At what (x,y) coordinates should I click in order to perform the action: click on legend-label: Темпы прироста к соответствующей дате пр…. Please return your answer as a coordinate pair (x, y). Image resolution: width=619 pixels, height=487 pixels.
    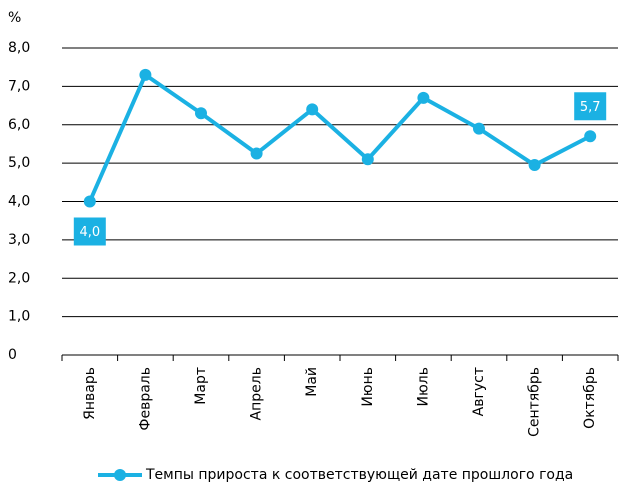
    Looking at the image, I should click on (359, 475).